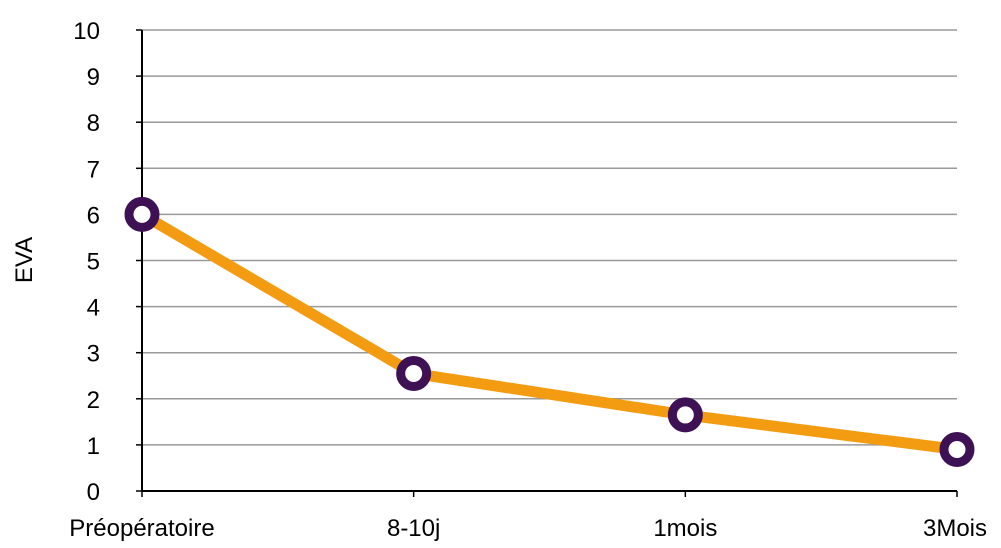 The height and width of the screenshot is (548, 1001). I want to click on y-tick-label-4: 4, so click(93, 308).